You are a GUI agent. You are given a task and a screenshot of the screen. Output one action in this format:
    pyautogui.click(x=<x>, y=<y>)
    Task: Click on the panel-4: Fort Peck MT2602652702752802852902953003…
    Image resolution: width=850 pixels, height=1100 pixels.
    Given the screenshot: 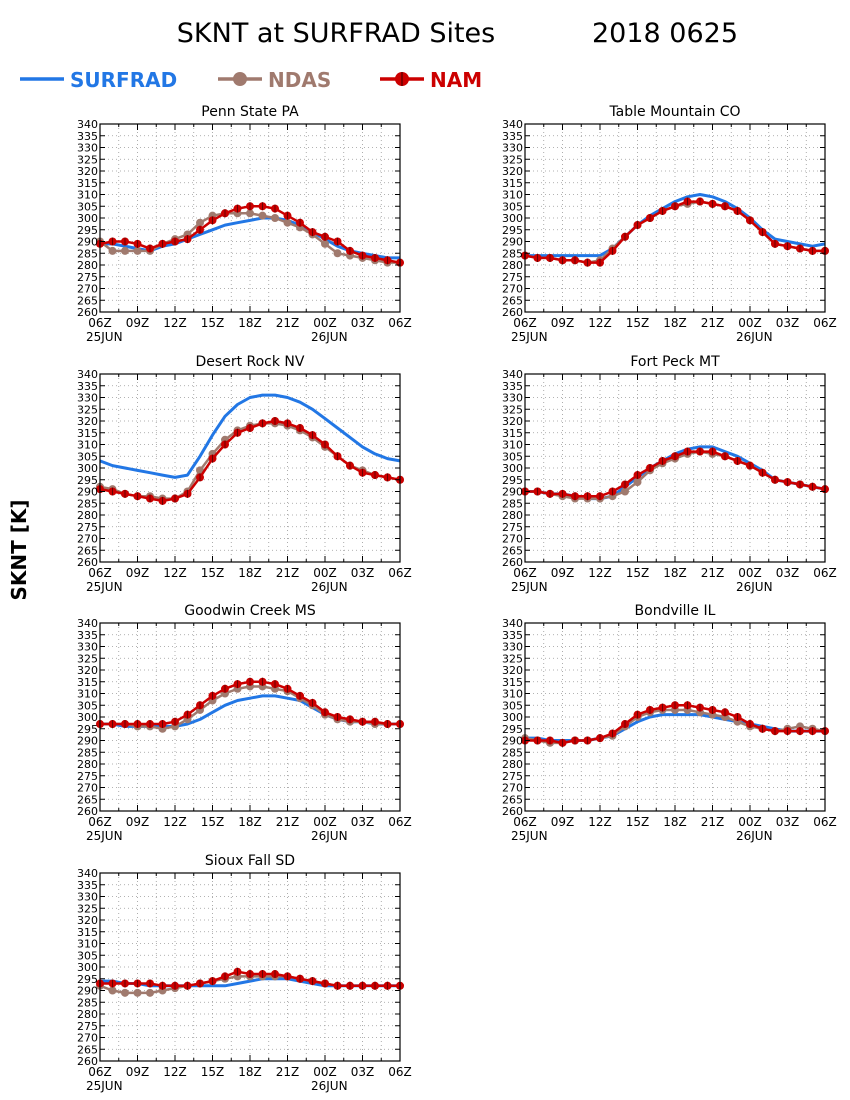 What is the action you would take?
    pyautogui.click(x=669, y=474)
    